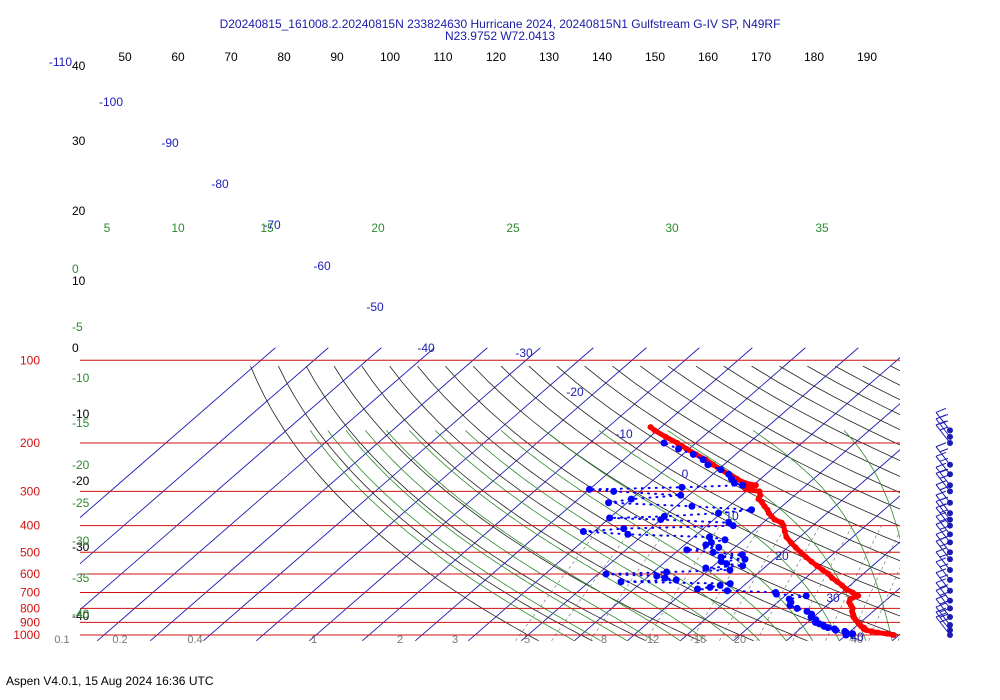 The width and height of the screenshot is (1000, 700). I want to click on isotherm-label: -50, so click(375, 307).